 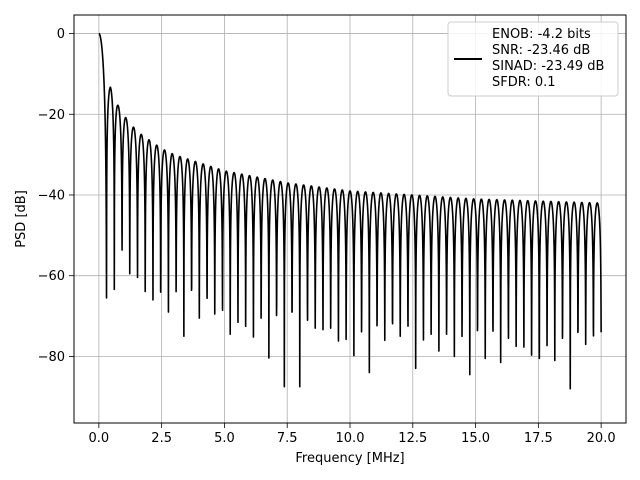 I want to click on x-axis-label: Frequency [MHz], so click(x=349, y=458).